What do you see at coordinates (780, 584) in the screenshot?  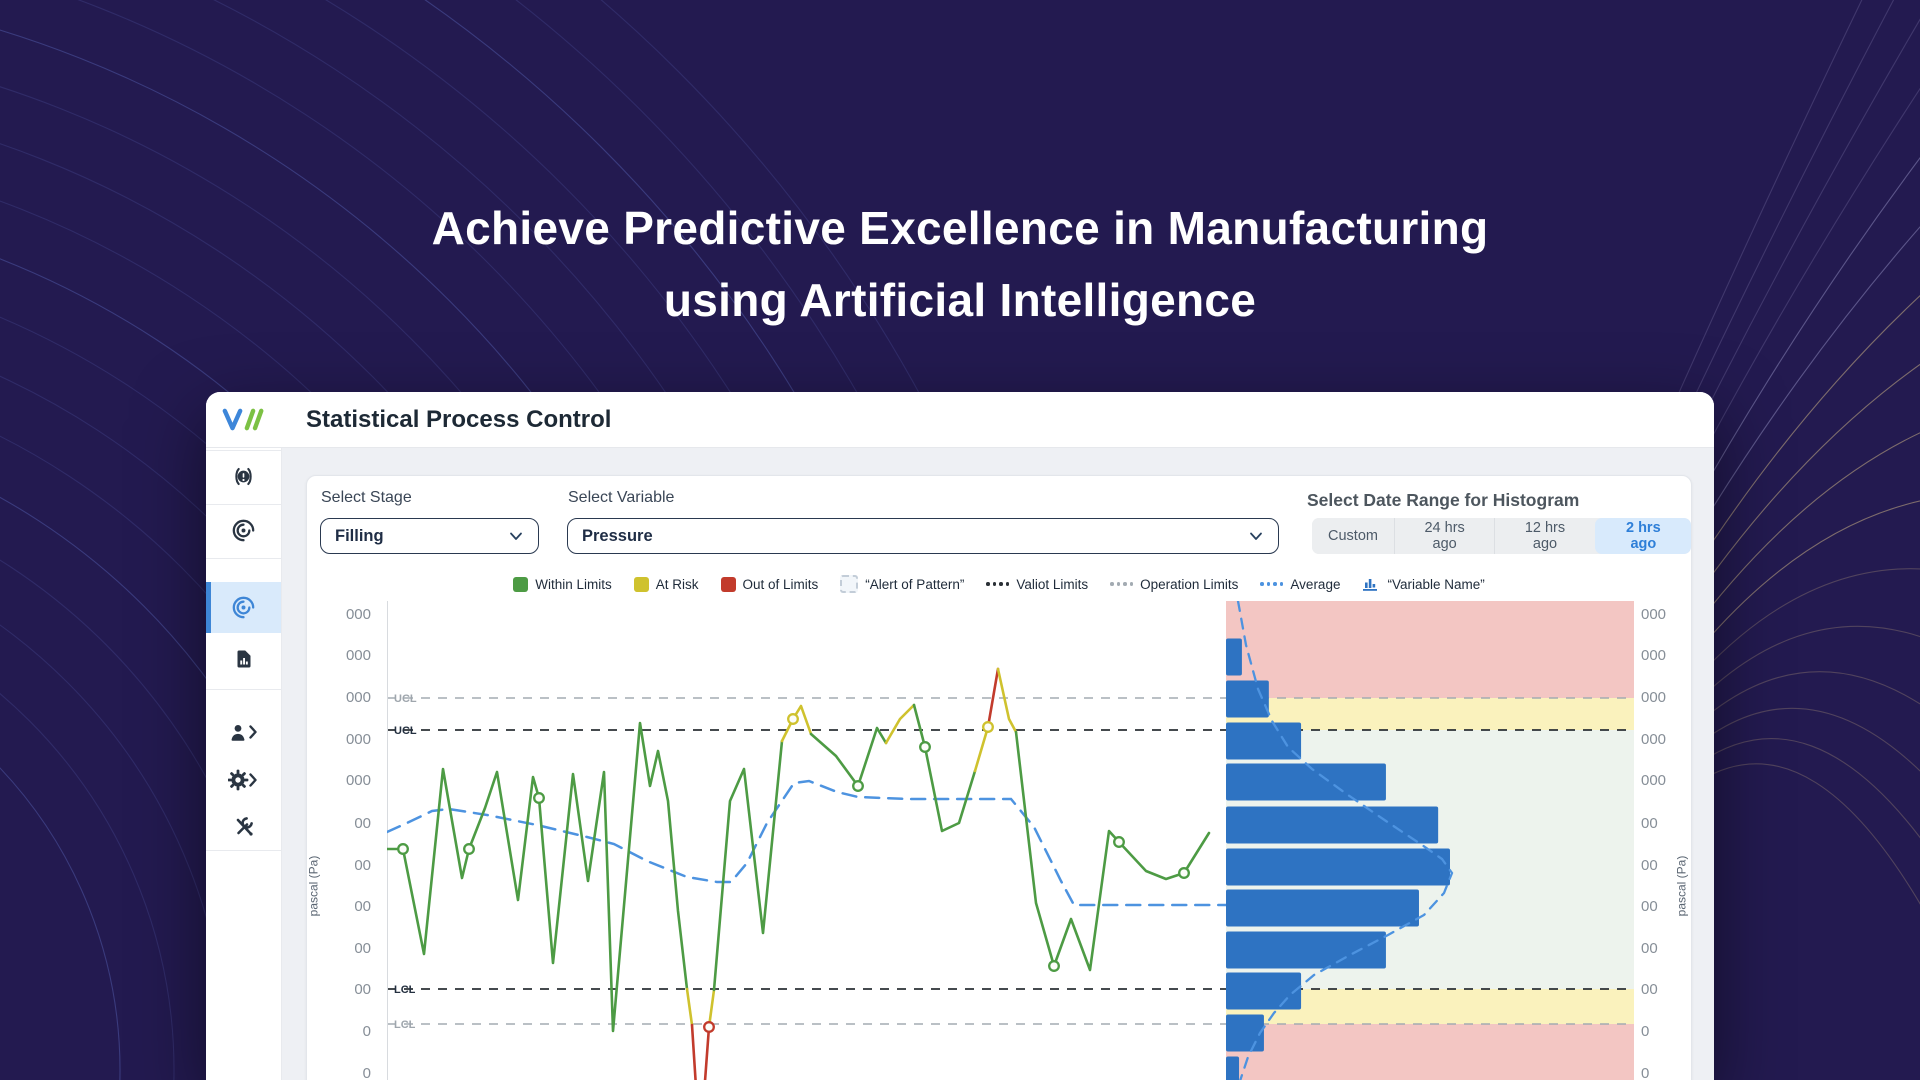 I see `legend-label: Out of Limits` at bounding box center [780, 584].